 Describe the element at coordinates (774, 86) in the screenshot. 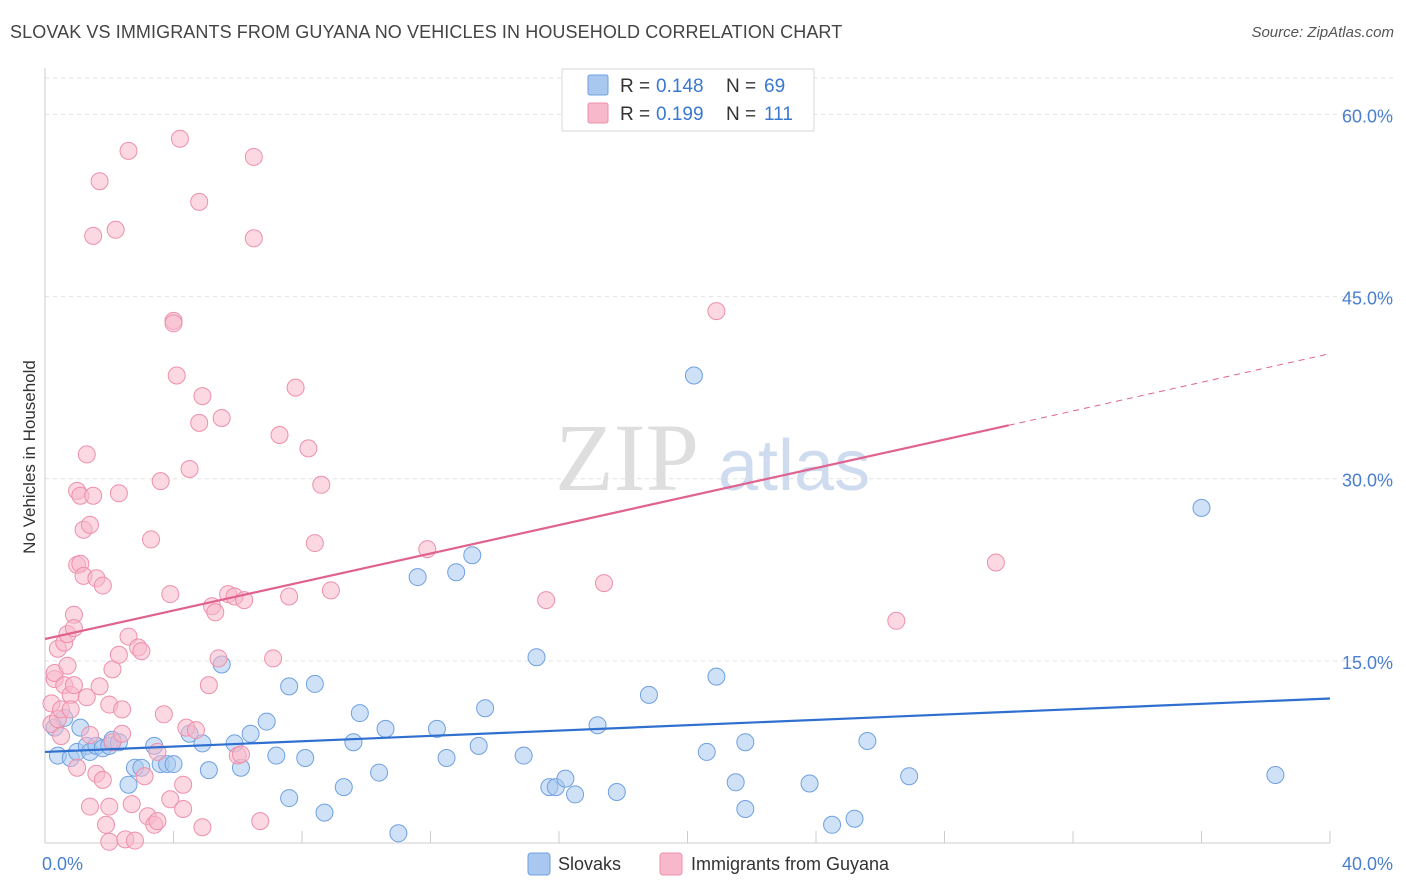

I see `top-legend-n-value: 69` at that location.